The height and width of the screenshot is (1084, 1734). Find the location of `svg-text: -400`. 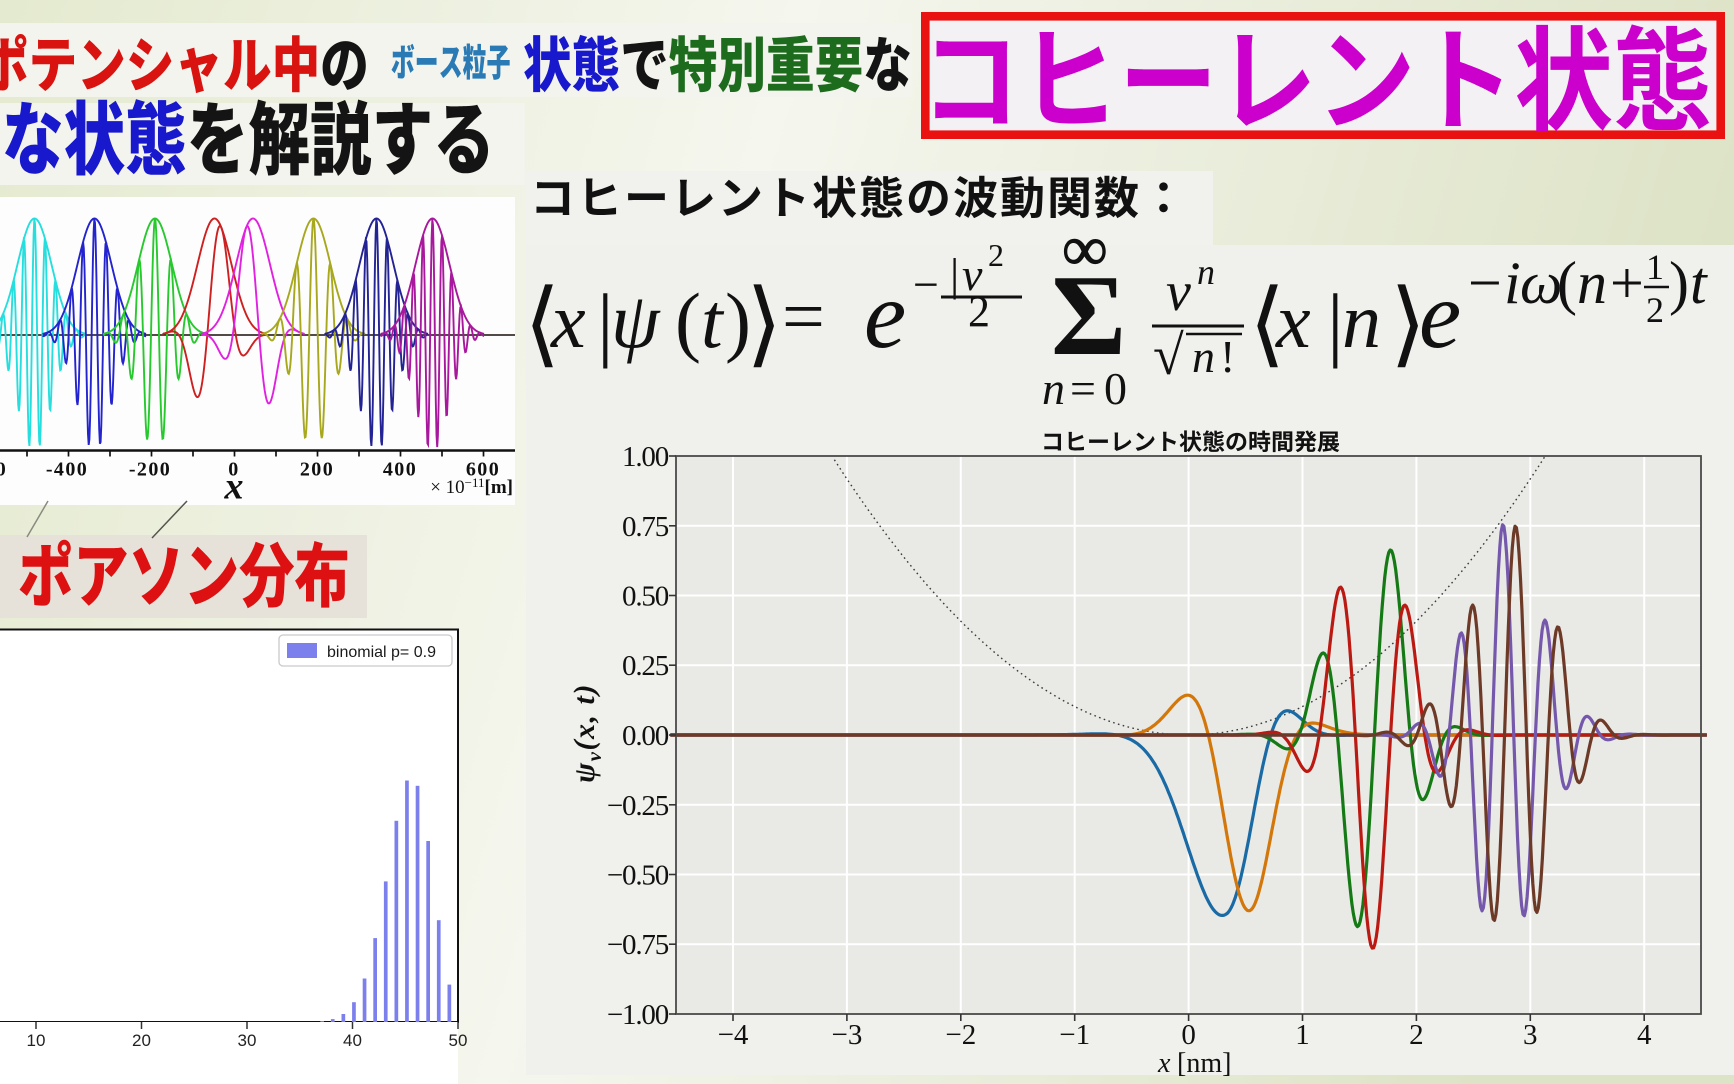

svg-text: -400 is located at coordinates (67, 470).